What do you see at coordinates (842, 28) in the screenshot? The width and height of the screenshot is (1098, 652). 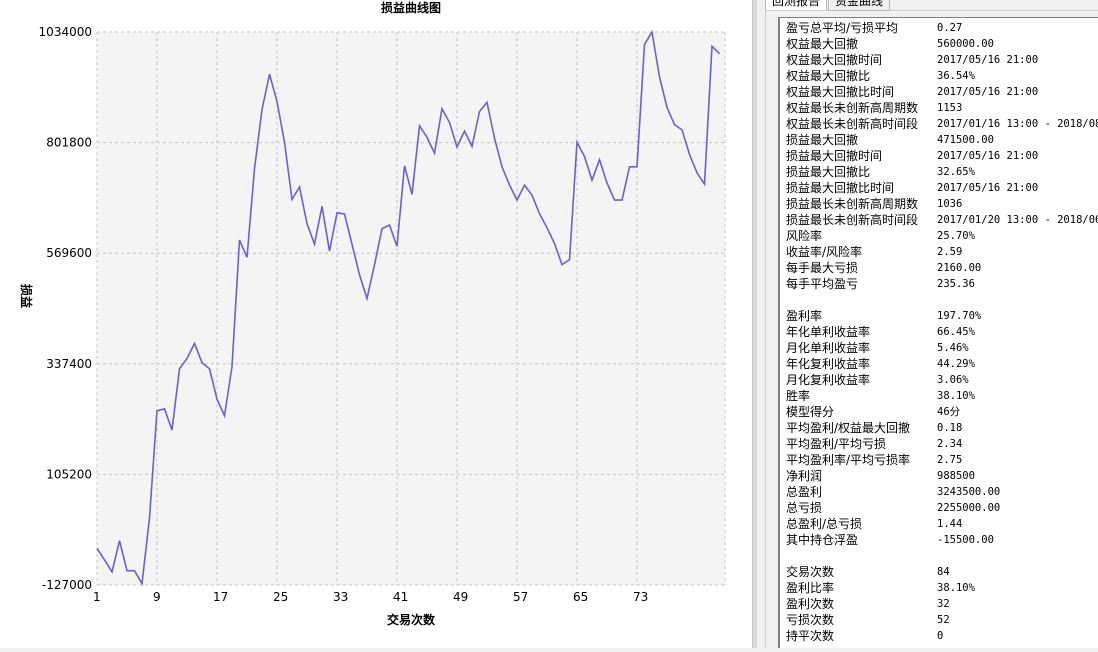 I see `report-label: 盈亏总平均/亏损平均` at bounding box center [842, 28].